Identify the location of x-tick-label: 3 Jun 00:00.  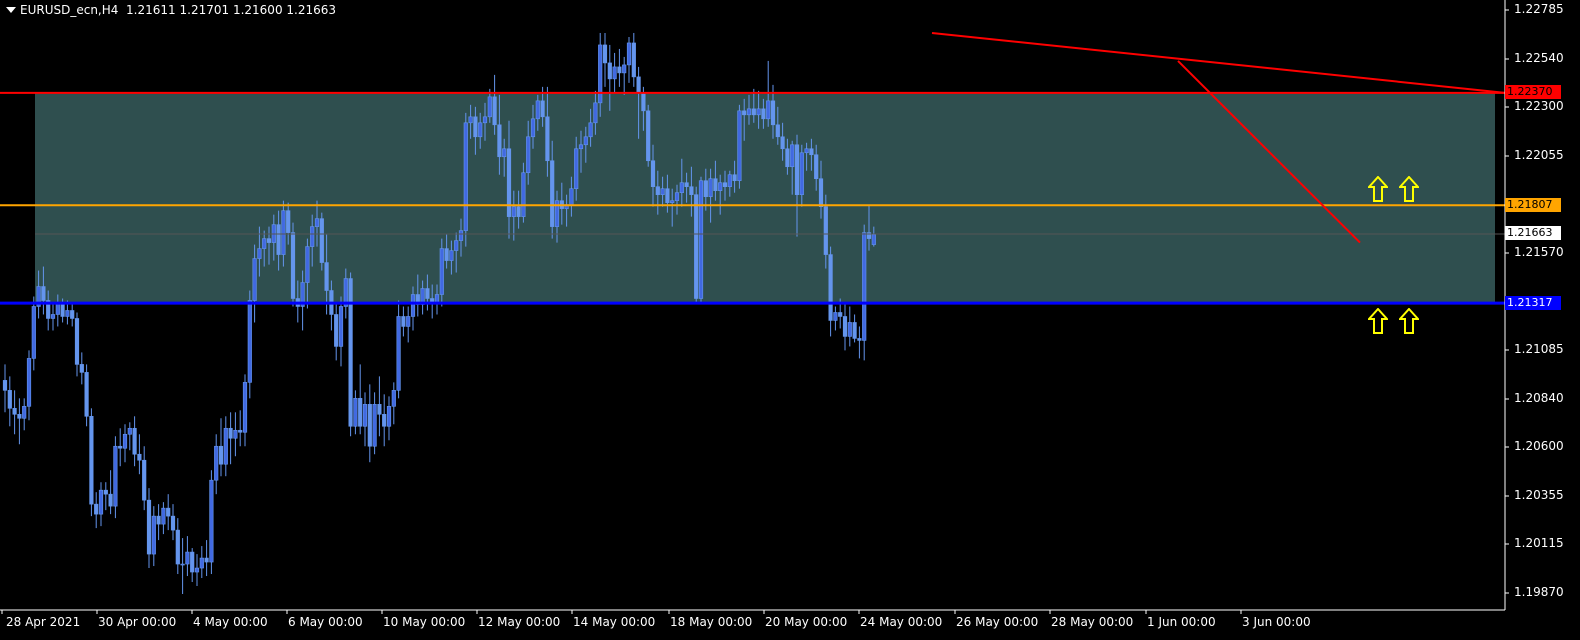
(1276, 622).